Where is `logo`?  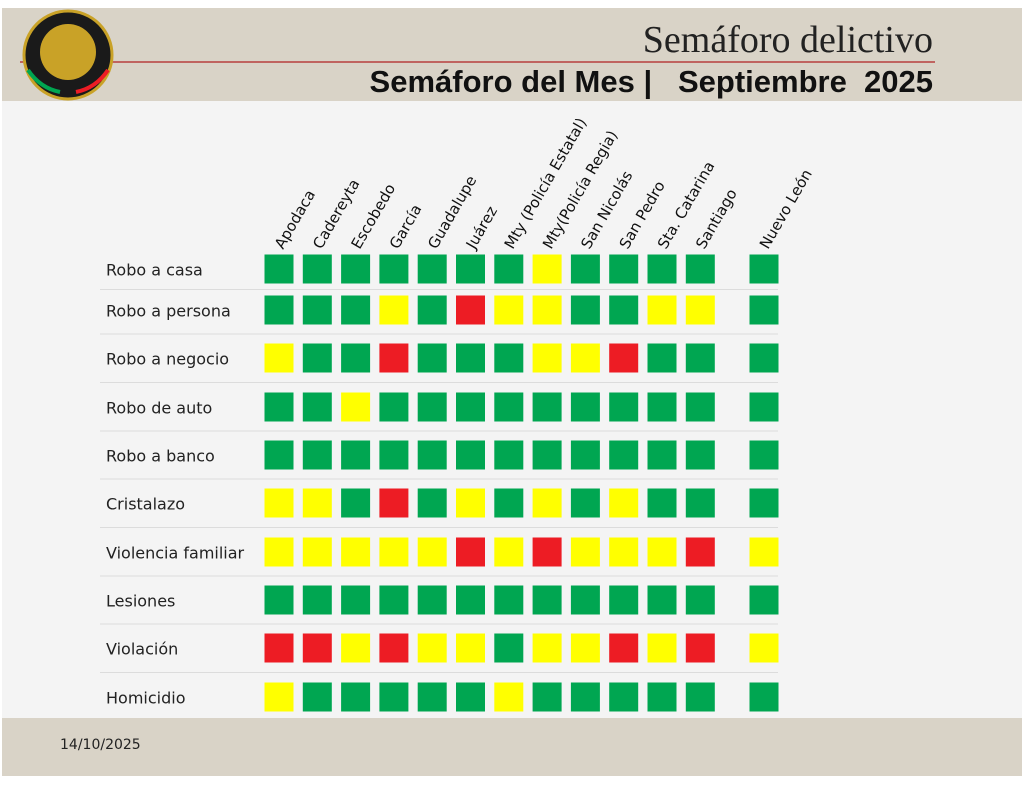
logo is located at coordinates (68, 55).